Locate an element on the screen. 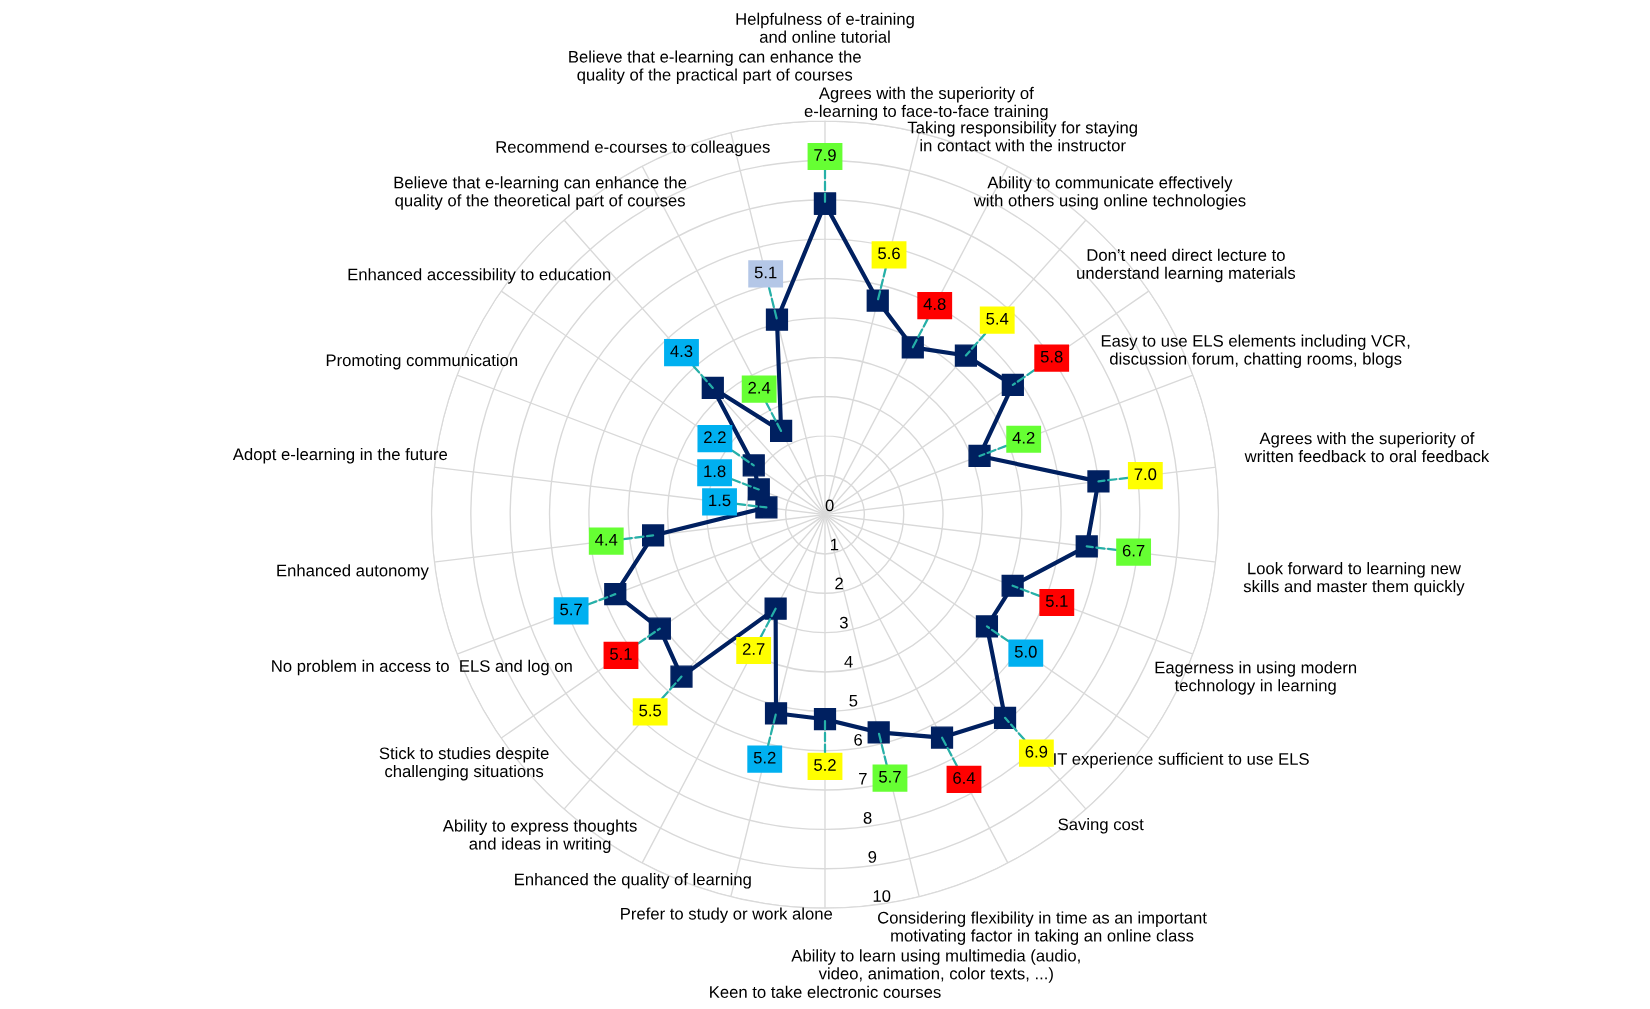 The height and width of the screenshot is (1009, 1650). data-label: 5.0 is located at coordinates (1025, 651).